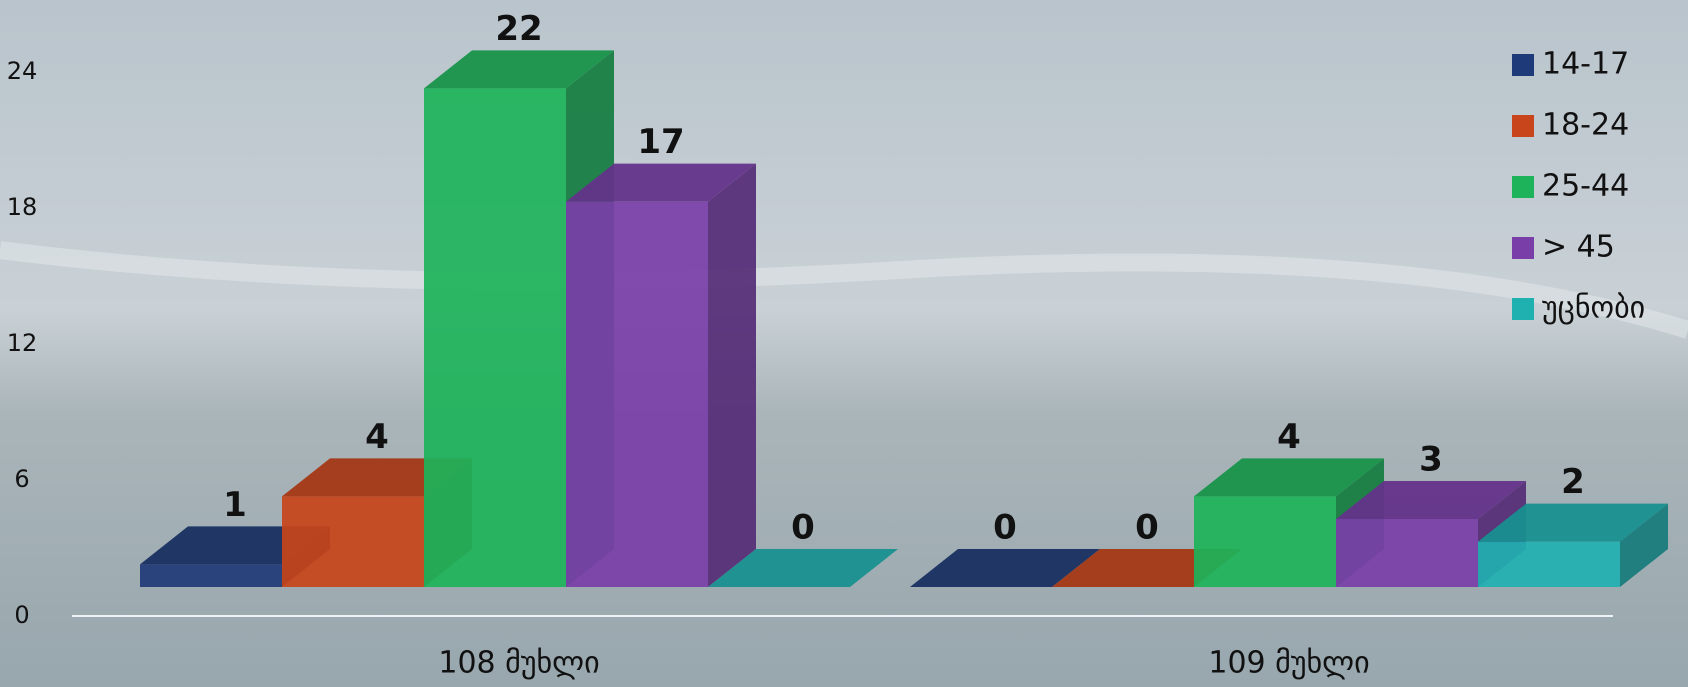 The height and width of the screenshot is (687, 1688). I want to click on y-tick-label: 18, so click(22, 207).